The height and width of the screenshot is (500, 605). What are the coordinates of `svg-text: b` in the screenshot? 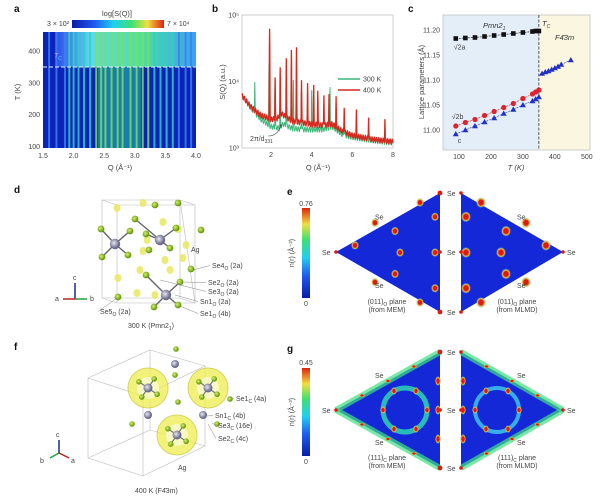 It's located at (92, 299).